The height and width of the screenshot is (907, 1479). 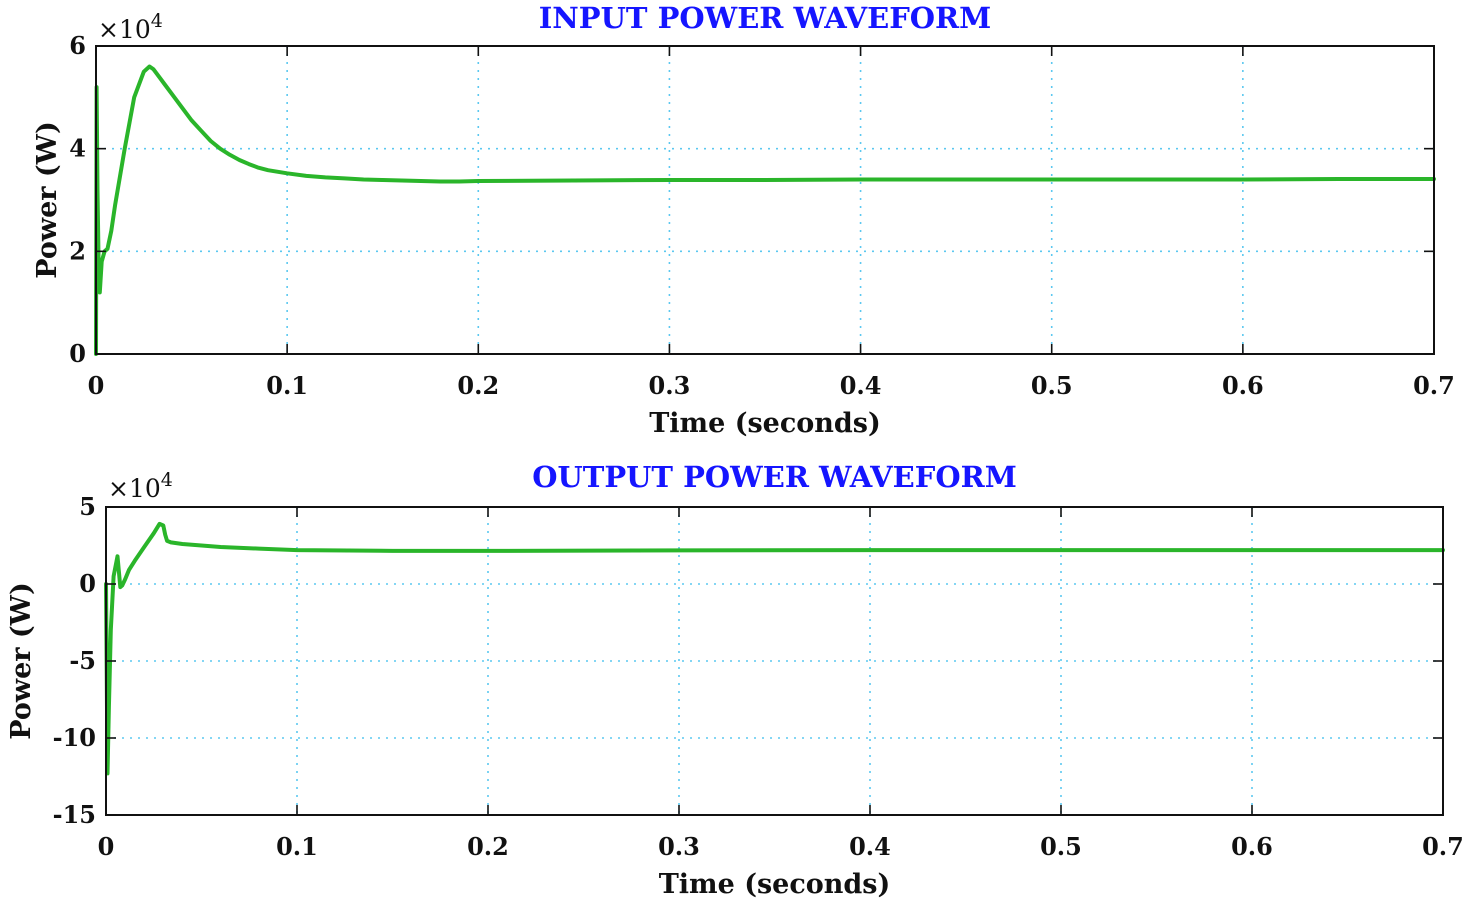 I want to click on input-x-tick-label: 0.5, so click(x=1052, y=385).